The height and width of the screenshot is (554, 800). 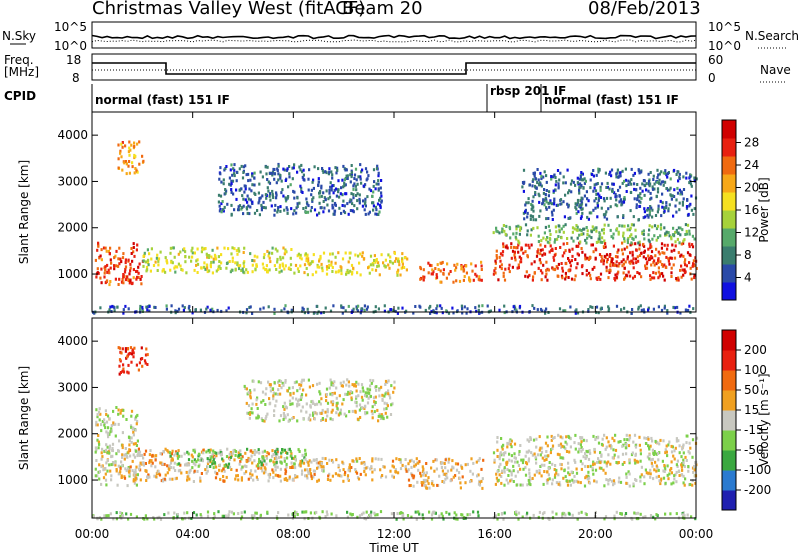 What do you see at coordinates (609, 194) in the screenshot?
I see `power-region` at bounding box center [609, 194].